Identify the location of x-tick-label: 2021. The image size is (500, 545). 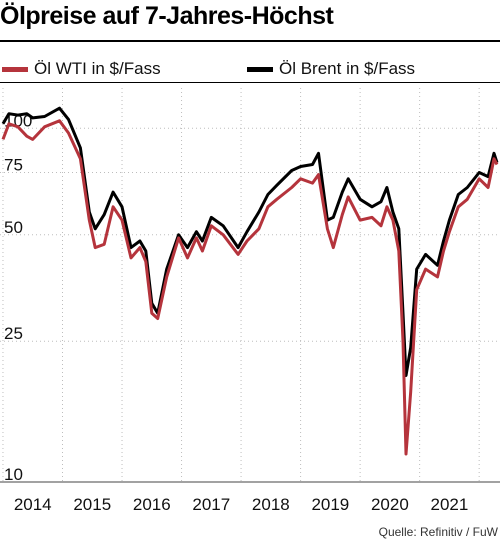
(449, 504).